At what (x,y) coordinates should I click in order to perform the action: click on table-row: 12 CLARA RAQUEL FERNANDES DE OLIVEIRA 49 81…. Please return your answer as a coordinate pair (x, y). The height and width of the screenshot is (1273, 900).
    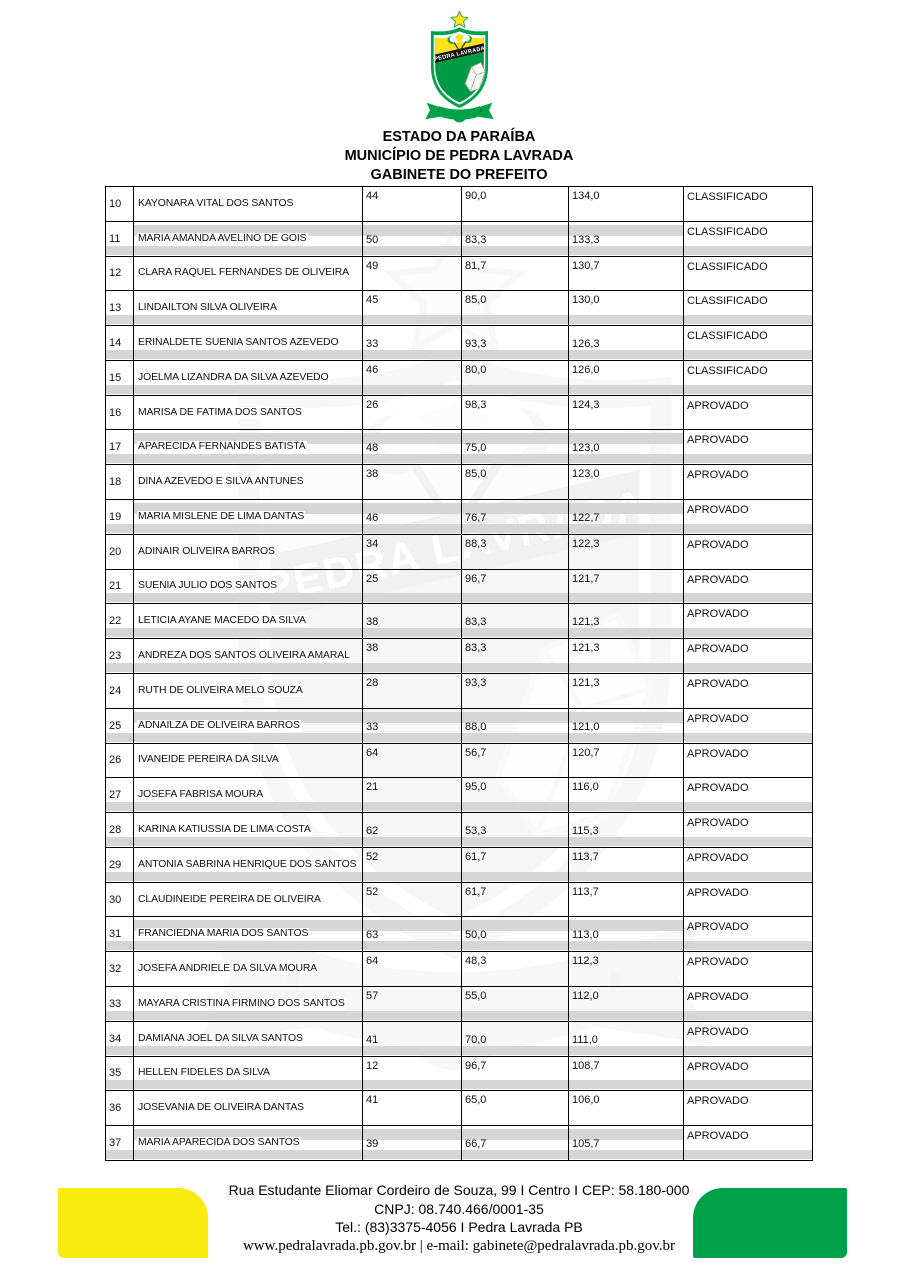
    Looking at the image, I should click on (459, 274).